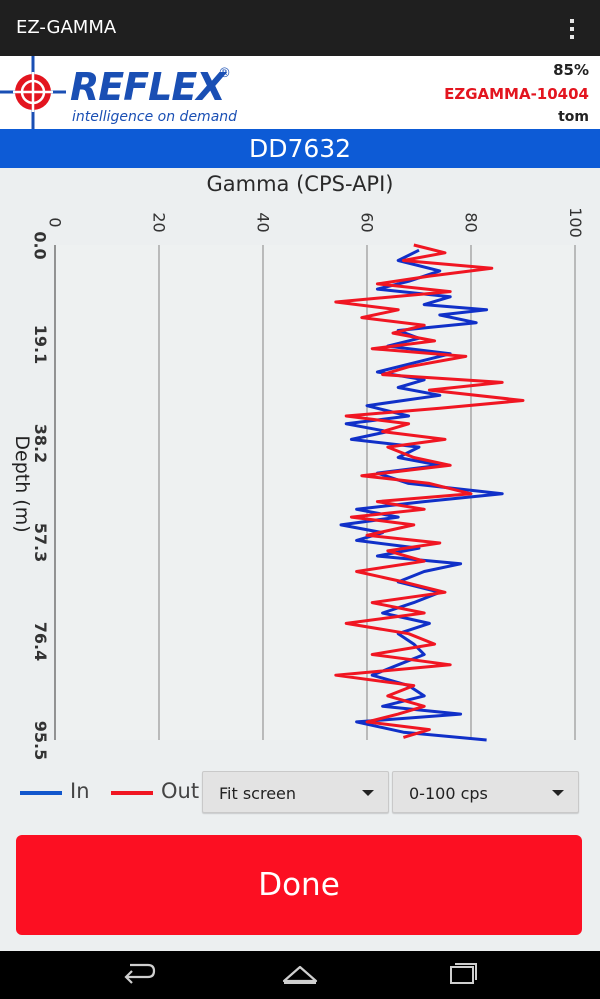  Describe the element at coordinates (66, 27) in the screenshot. I see `app-title: EZ-GAMMA` at that location.